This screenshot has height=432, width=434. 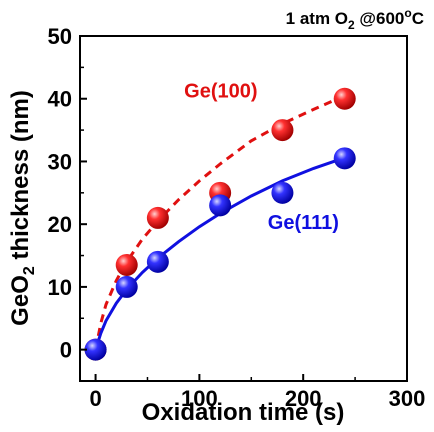 What do you see at coordinates (60, 224) in the screenshot?
I see `y-tick-label: 20` at bounding box center [60, 224].